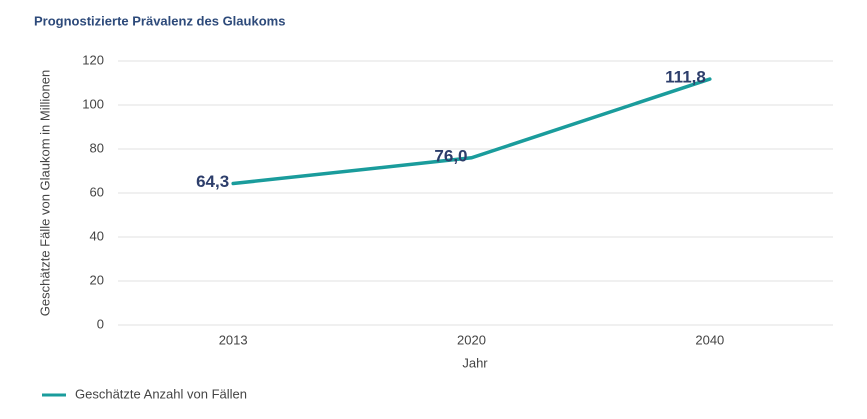 The height and width of the screenshot is (419, 867). Describe the element at coordinates (233, 339) in the screenshot. I see `x-tick-label: 2013` at that location.